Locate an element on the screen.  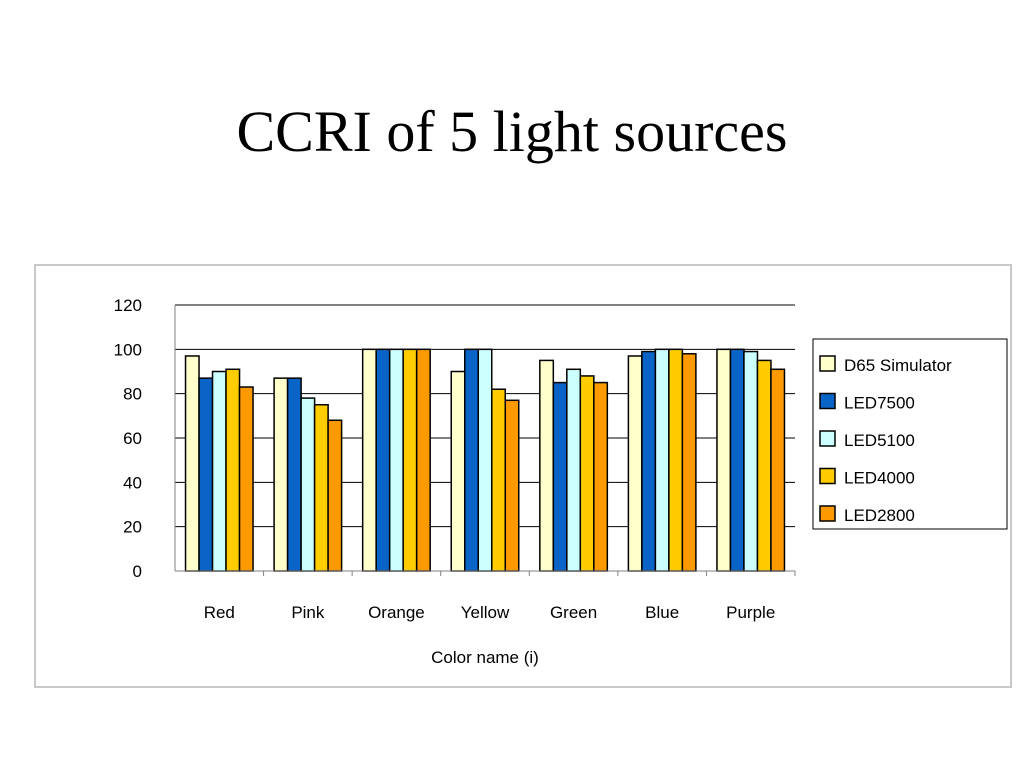
y-tick-label: 60 is located at coordinates (132, 438).